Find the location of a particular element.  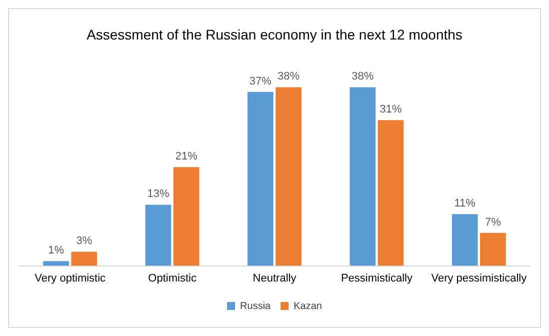

x-tick-label: Very pessimistically is located at coordinates (479, 278).